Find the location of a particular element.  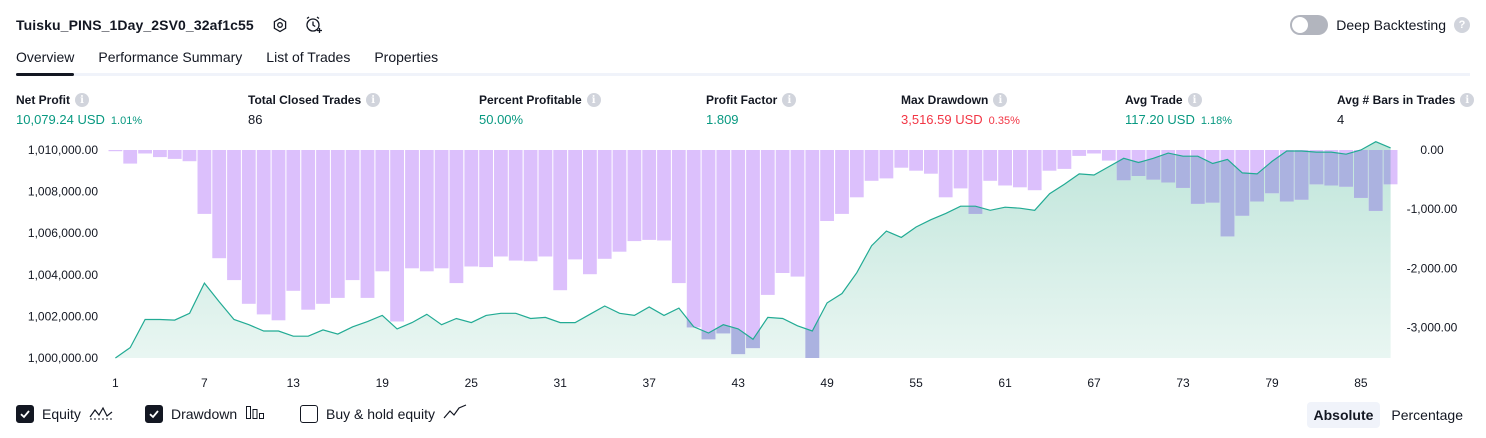

metric-value: 3,516.59 USD is located at coordinates (942, 119).